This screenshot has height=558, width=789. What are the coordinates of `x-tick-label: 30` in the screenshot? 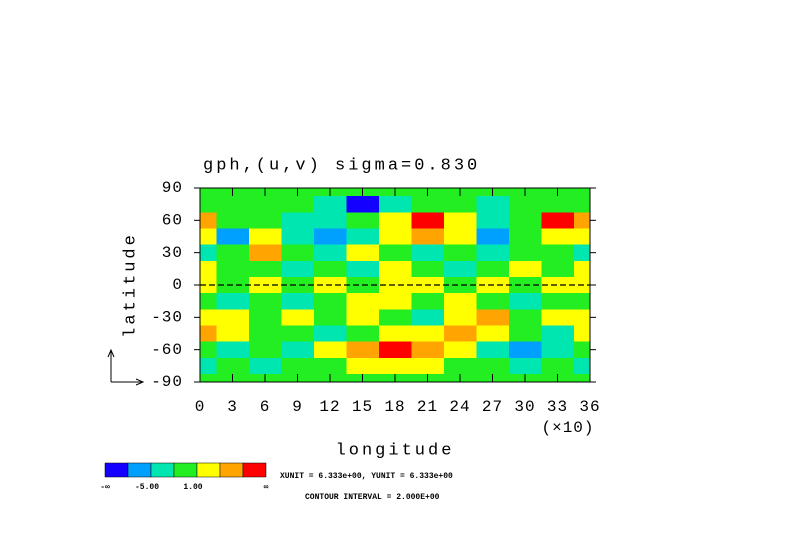 It's located at (524, 407).